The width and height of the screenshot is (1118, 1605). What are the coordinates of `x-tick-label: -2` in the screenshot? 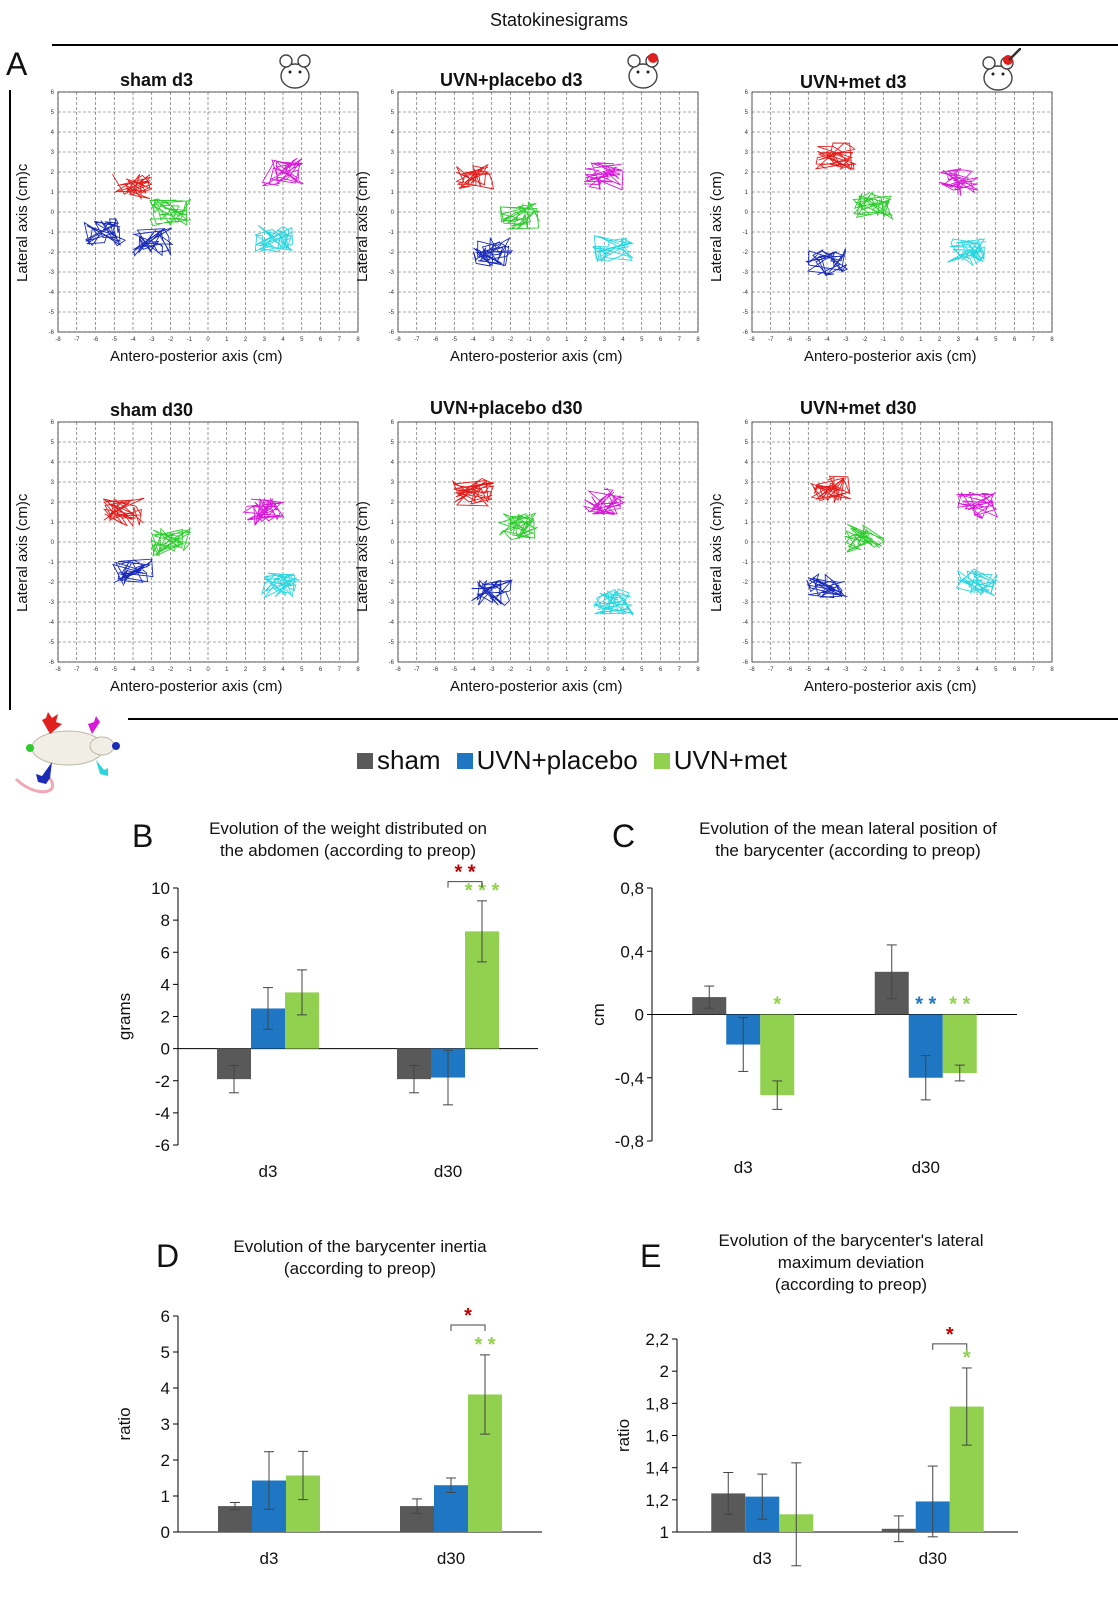 It's located at (865, 670).